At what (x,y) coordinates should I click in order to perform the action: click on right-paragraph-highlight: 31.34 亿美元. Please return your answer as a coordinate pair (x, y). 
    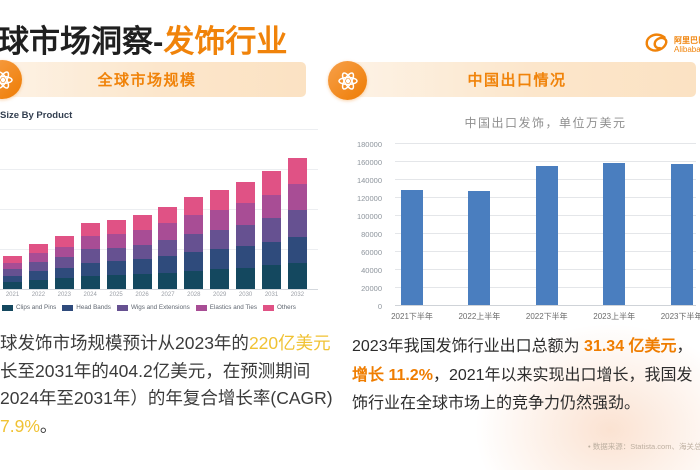
    Looking at the image, I should click on (630, 346).